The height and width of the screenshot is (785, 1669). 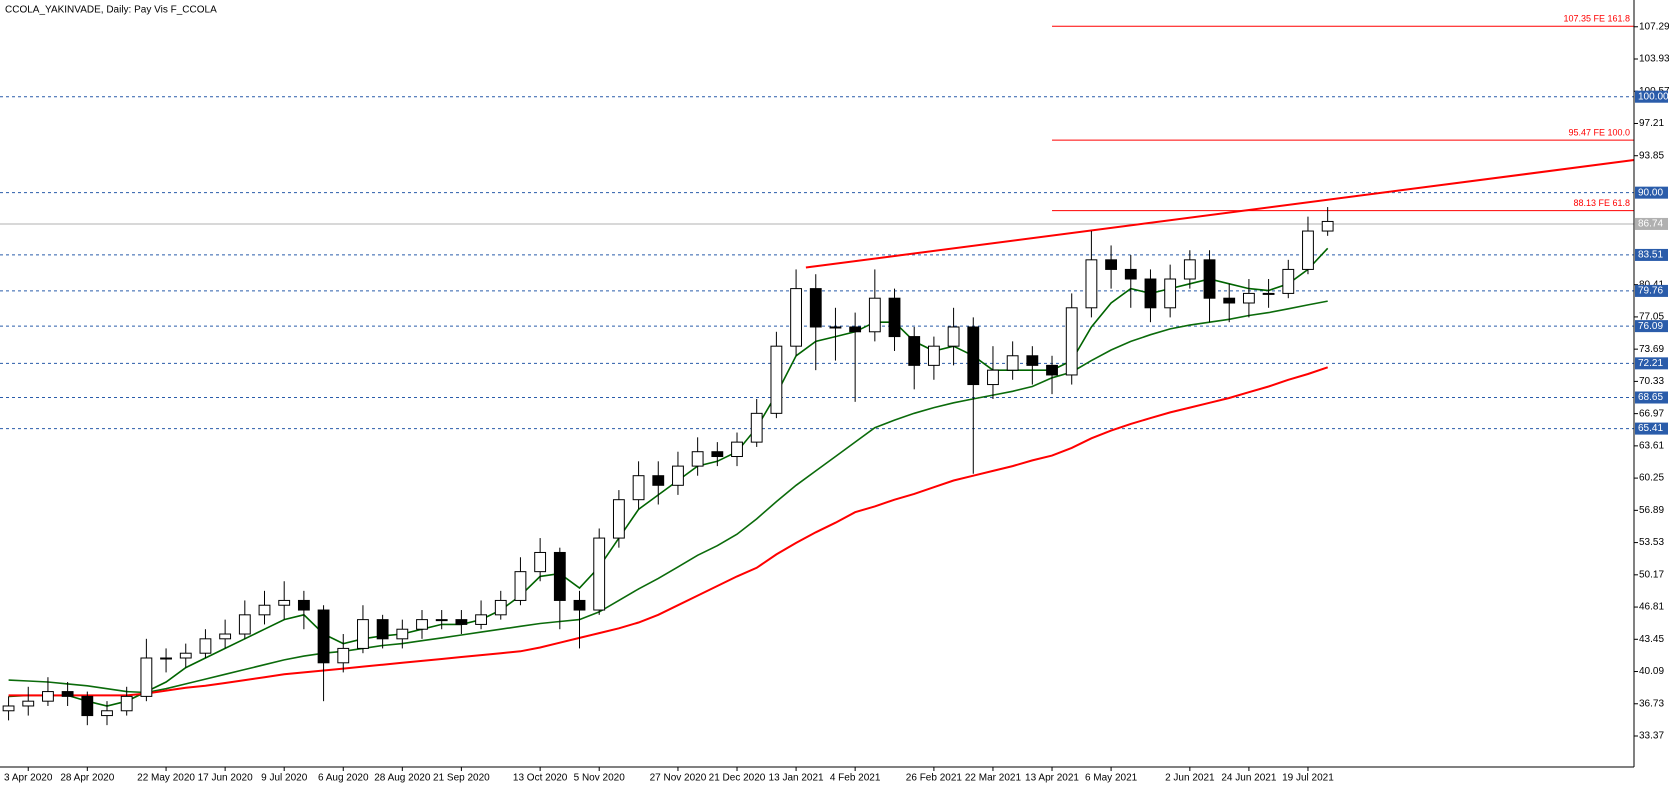 I want to click on trendline, so click(x=1220, y=214).